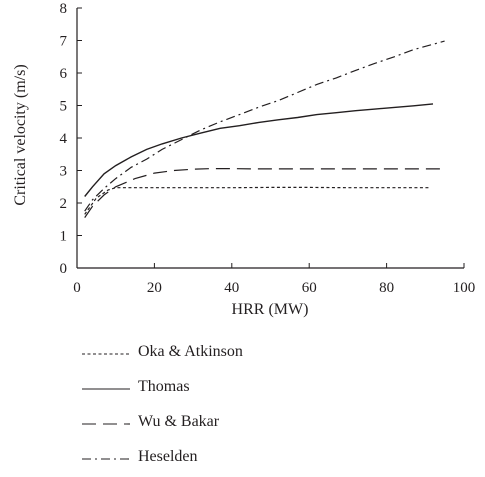  Describe the element at coordinates (20, 134) in the screenshot. I see `y-axis-title: Critical velocity (m/s)` at that location.